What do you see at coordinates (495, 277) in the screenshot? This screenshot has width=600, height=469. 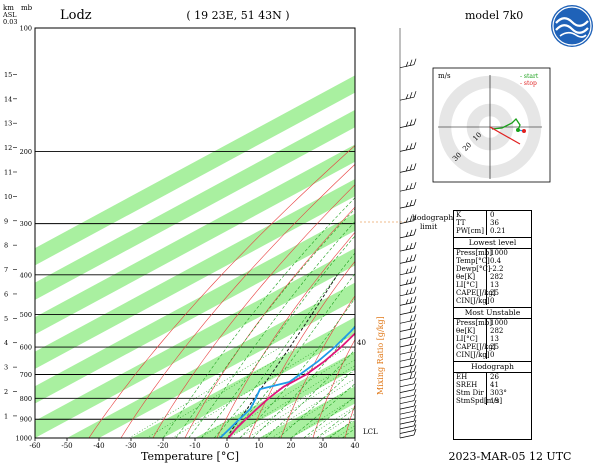 I see `index-value: 282` at bounding box center [495, 277].